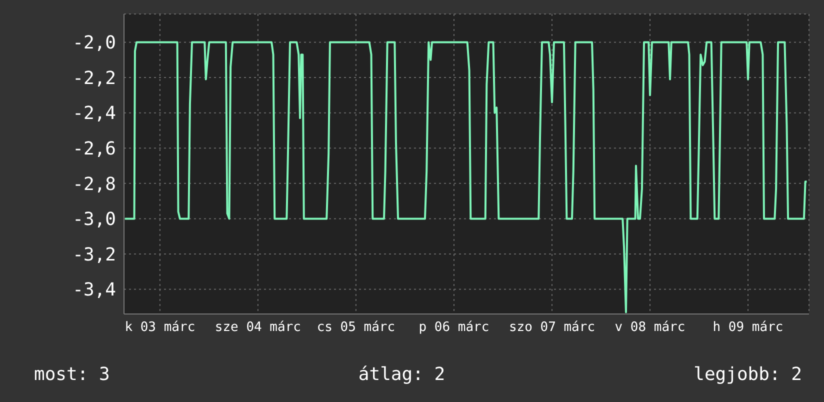 Image resolution: width=824 pixels, height=402 pixels. What do you see at coordinates (94, 43) in the screenshot?
I see `y-tick-label: -2,0` at bounding box center [94, 43].